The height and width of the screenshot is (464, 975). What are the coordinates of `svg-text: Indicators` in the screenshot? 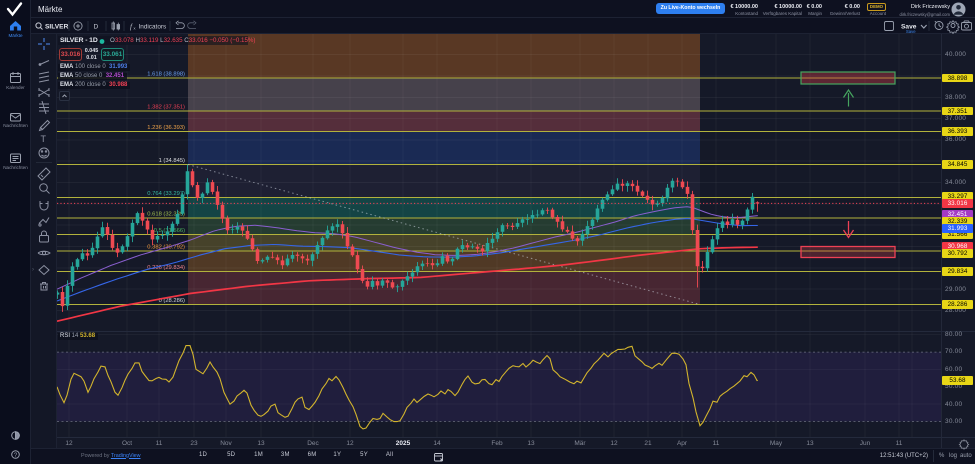 It's located at (153, 26).